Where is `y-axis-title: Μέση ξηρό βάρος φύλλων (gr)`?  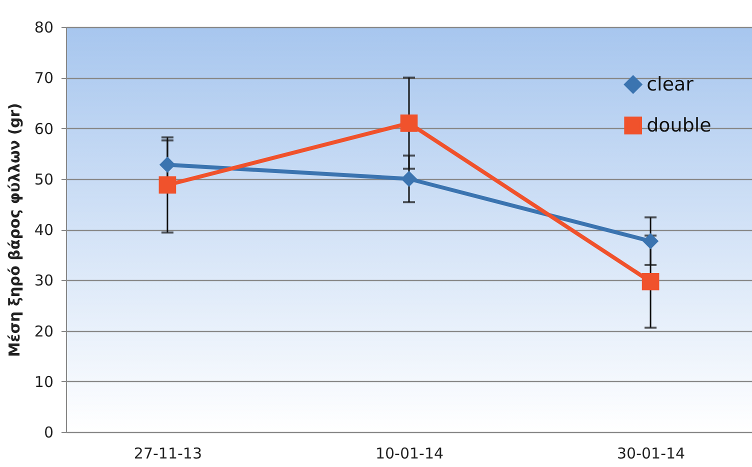
y-axis-title: Μέση ξηρό βάρος φύλλων (gr) is located at coordinates (14, 230).